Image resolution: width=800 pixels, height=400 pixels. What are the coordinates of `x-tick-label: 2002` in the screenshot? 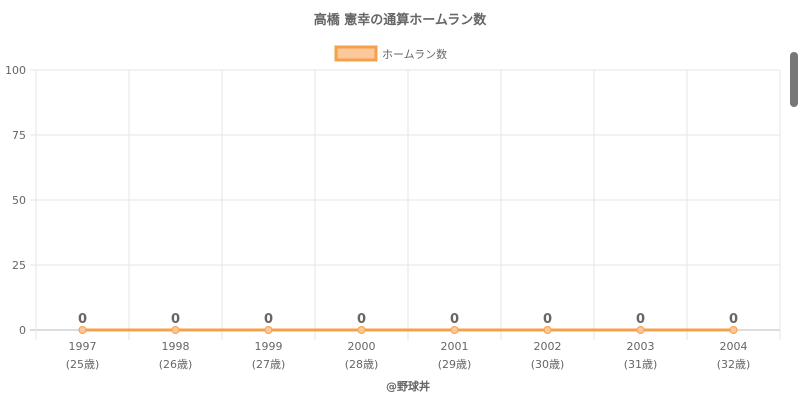 It's located at (548, 346).